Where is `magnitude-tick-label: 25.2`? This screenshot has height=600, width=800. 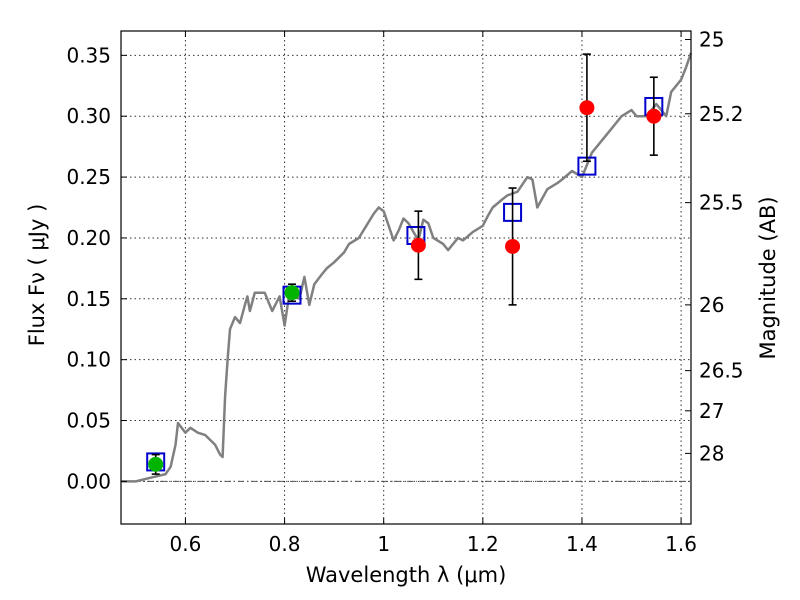 magnitude-tick-label: 25.2 is located at coordinates (721, 114).